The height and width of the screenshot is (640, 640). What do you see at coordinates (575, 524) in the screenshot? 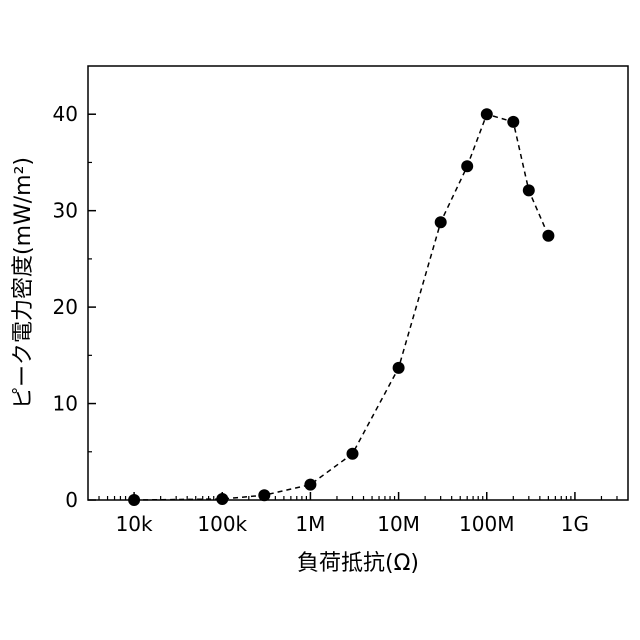
I see `x-tick-label: 1G` at bounding box center [575, 524].